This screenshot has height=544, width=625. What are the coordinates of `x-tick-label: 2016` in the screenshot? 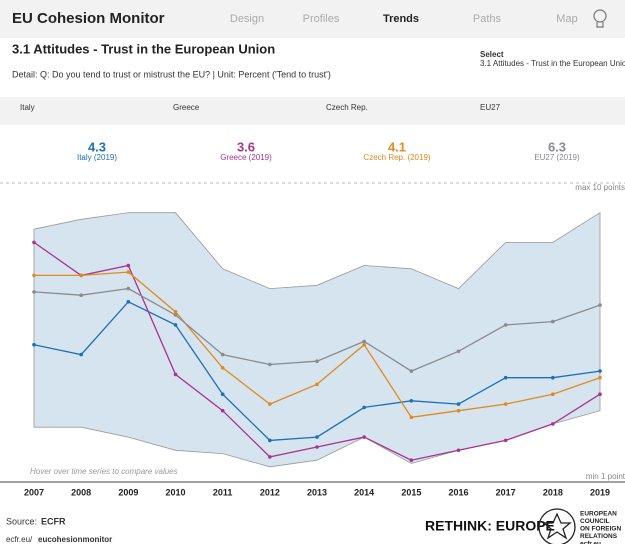 It's located at (458, 492).